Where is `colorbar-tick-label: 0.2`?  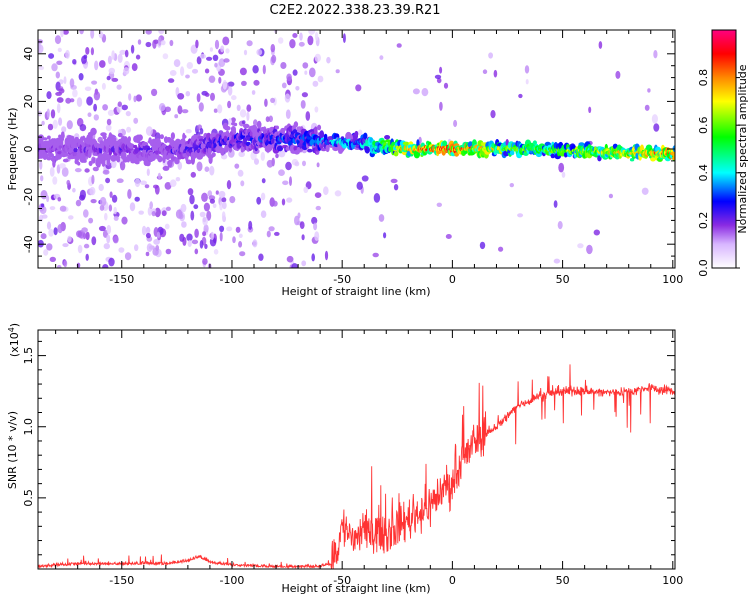
colorbar-tick-label: 0.2 is located at coordinates (703, 221).